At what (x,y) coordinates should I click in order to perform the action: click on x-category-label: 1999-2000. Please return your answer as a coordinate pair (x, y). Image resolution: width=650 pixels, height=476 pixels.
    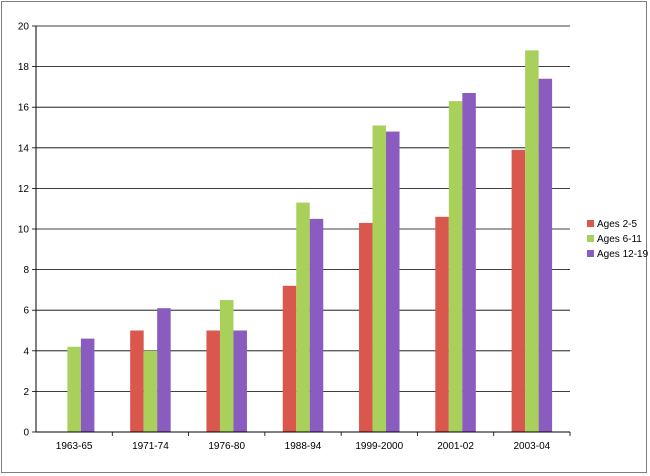
    Looking at the image, I should click on (379, 446).